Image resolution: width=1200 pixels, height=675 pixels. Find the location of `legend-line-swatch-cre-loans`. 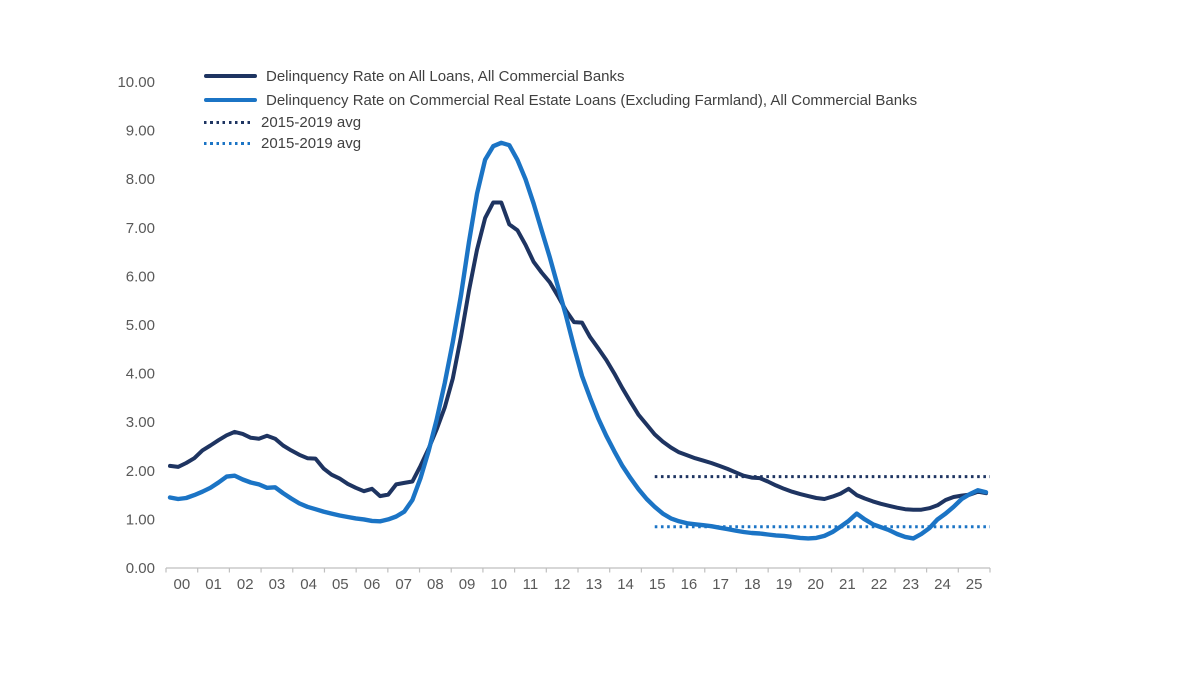

legend-line-swatch-cre-loans is located at coordinates (230, 100).